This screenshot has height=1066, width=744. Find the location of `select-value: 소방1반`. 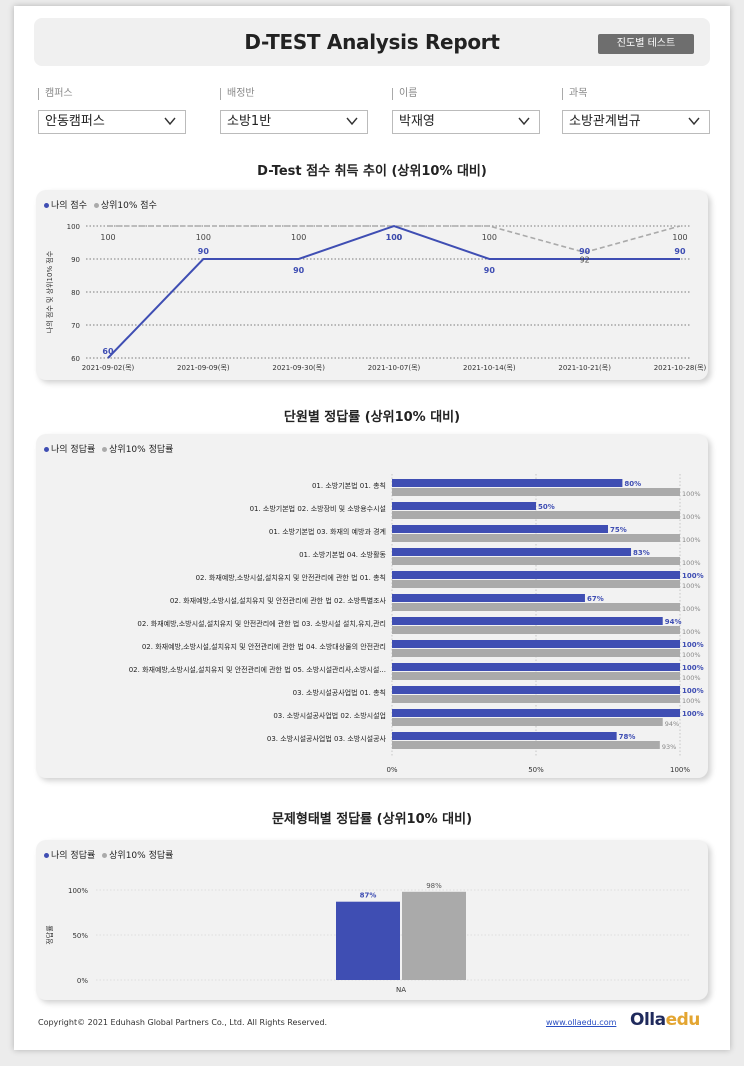

select-value: 소방1반 is located at coordinates (249, 121).